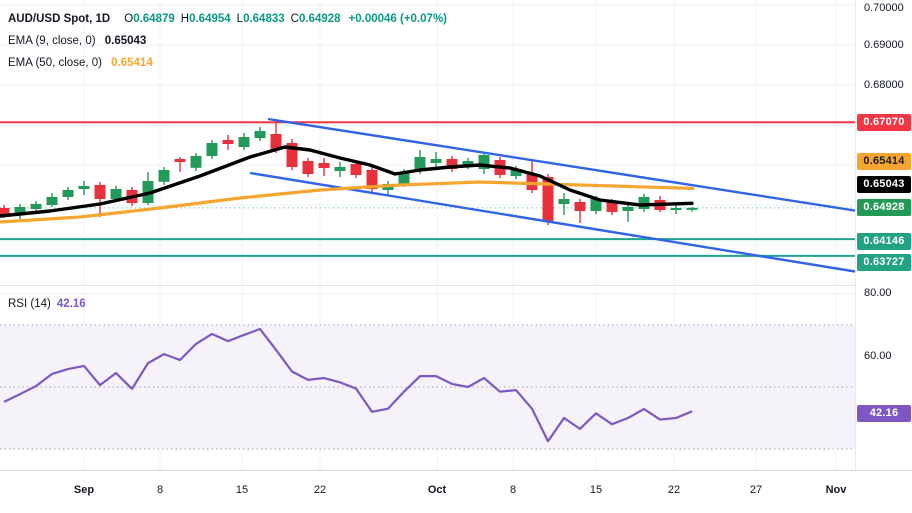 Image resolution: width=912 pixels, height=513 pixels. What do you see at coordinates (319, 19) in the screenshot?
I see `ohlc-value-C: 0.64928` at bounding box center [319, 19].